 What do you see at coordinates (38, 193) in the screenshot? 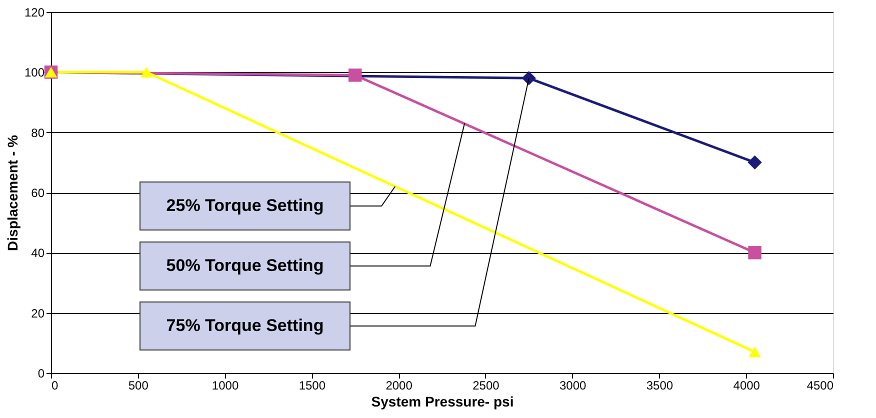
I see `y-tick-label: 60` at bounding box center [38, 193].